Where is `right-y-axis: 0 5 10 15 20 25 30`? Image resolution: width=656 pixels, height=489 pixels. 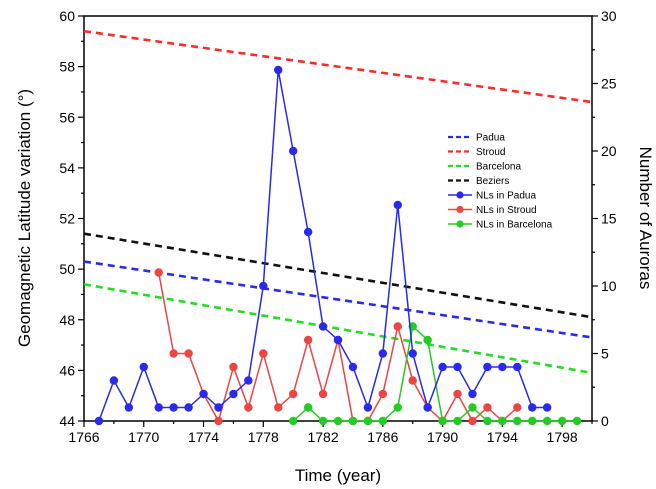
right-y-axis: 0 5 10 15 20 25 30 is located at coordinates (604, 218).